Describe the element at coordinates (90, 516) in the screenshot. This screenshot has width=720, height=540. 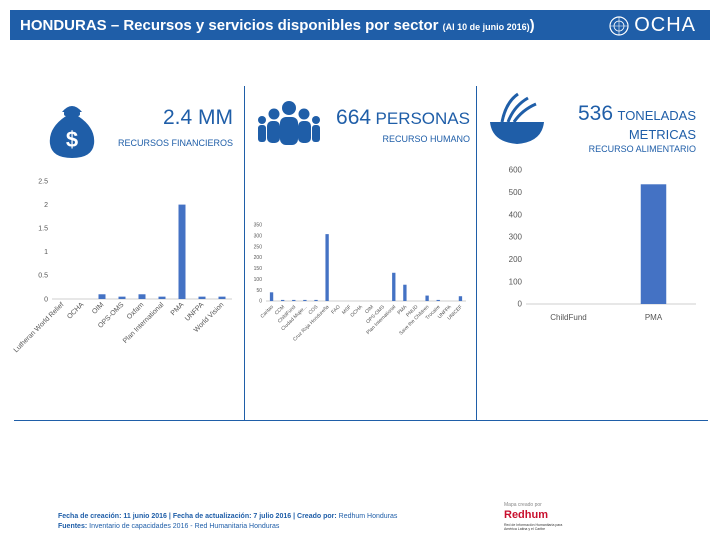
I see `footer-created-label: Fecha de creación:` at that location.